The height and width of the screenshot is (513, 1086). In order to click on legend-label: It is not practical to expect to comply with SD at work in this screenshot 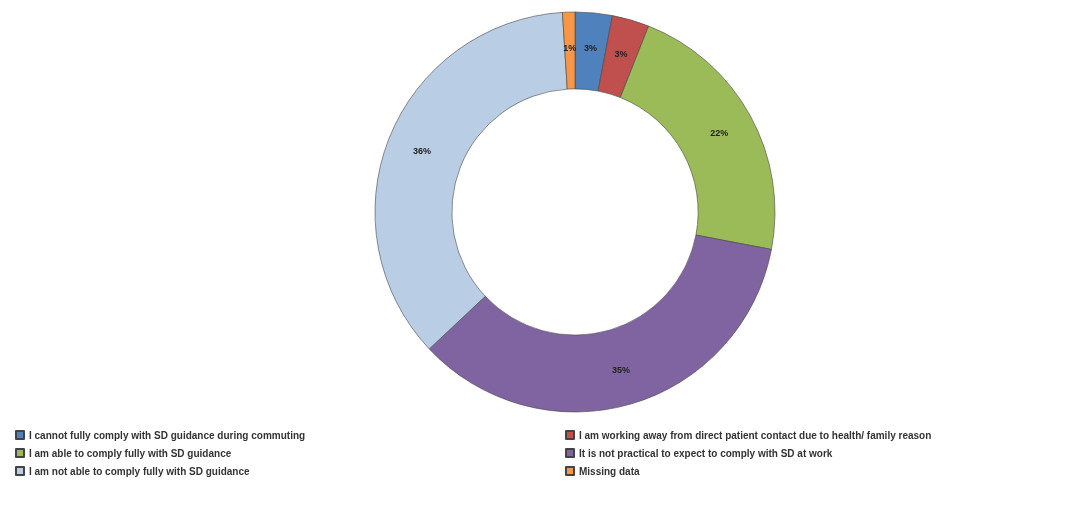, I will do `click(706, 453)`.